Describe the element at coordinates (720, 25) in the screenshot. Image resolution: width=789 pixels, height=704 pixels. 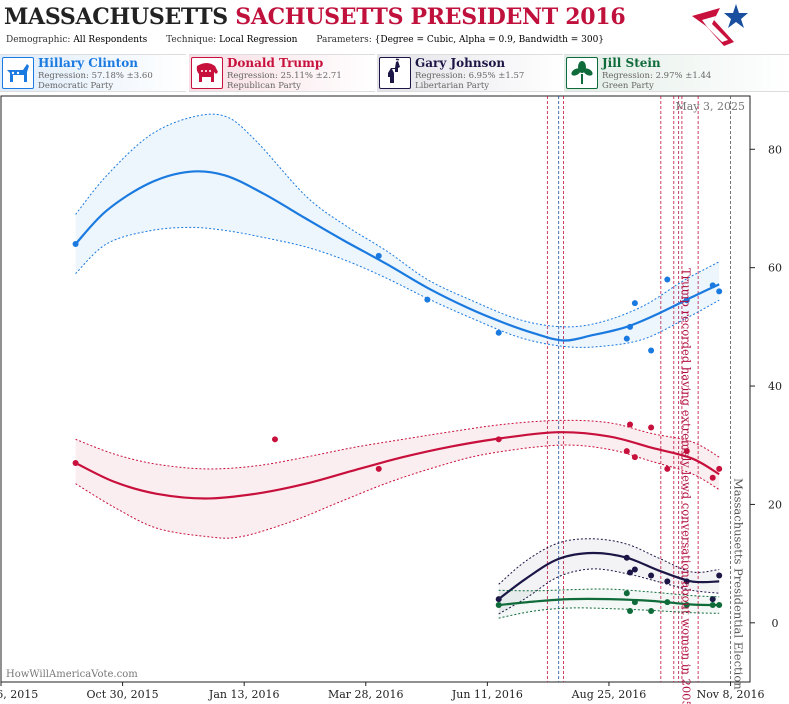
I see `site-logo` at that location.